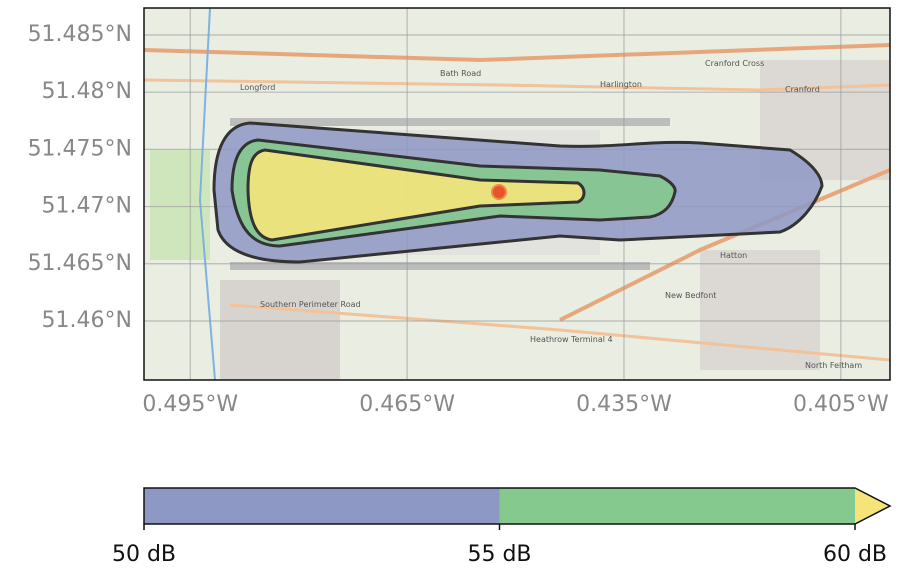 The image size is (900, 570). What do you see at coordinates (499, 554) in the screenshot?
I see `colorbar-label: 55 dB` at bounding box center [499, 554].